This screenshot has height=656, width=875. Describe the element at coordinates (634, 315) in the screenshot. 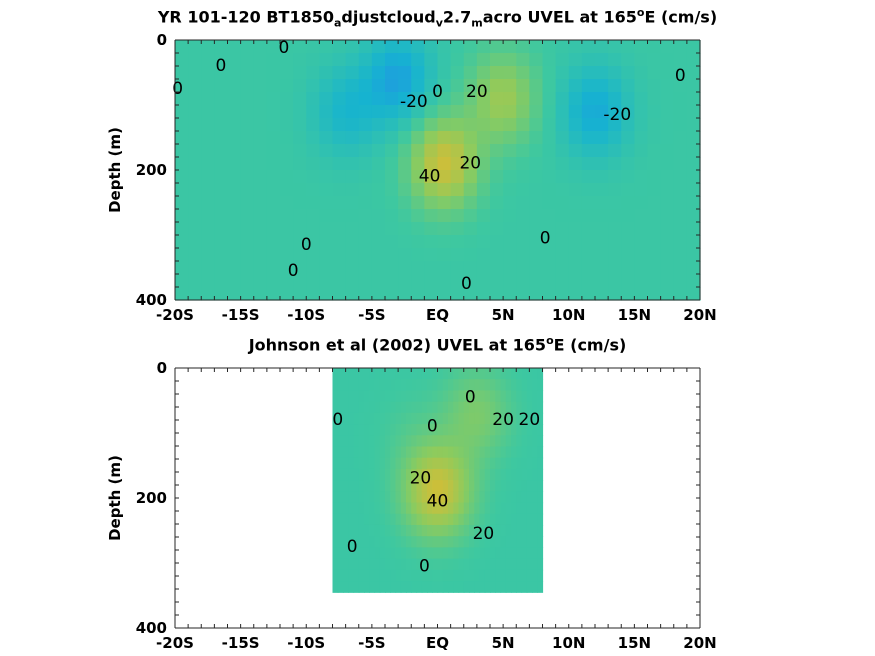

I see `x-tick-label: 15N` at that location.